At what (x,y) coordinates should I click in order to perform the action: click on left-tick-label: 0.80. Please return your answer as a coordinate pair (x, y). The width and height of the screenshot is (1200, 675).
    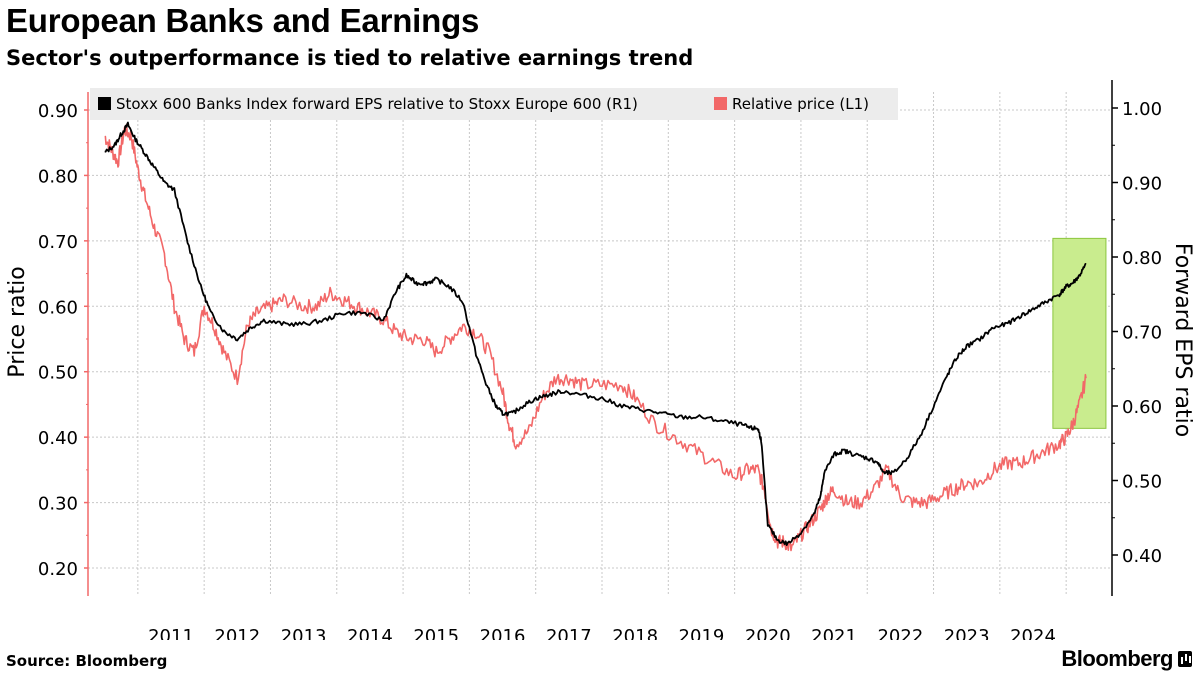
    Looking at the image, I should click on (58, 176).